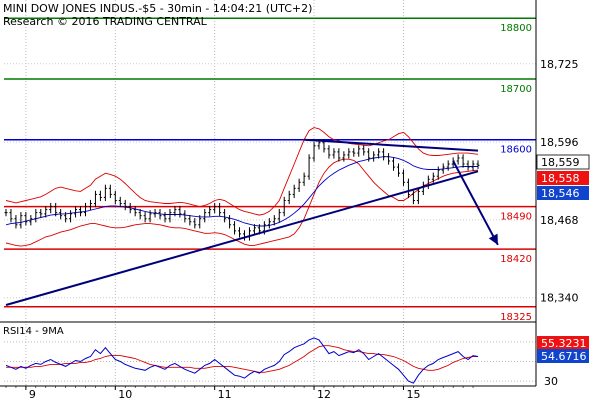 This screenshot has width=590, height=400. I want to click on level-label: 18325, so click(516, 317).